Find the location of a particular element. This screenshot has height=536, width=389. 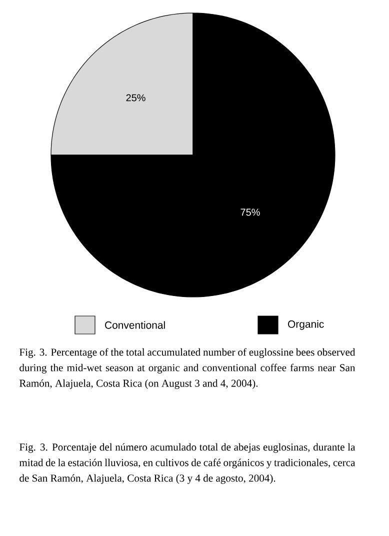

data-label: 75% is located at coordinates (250, 212).